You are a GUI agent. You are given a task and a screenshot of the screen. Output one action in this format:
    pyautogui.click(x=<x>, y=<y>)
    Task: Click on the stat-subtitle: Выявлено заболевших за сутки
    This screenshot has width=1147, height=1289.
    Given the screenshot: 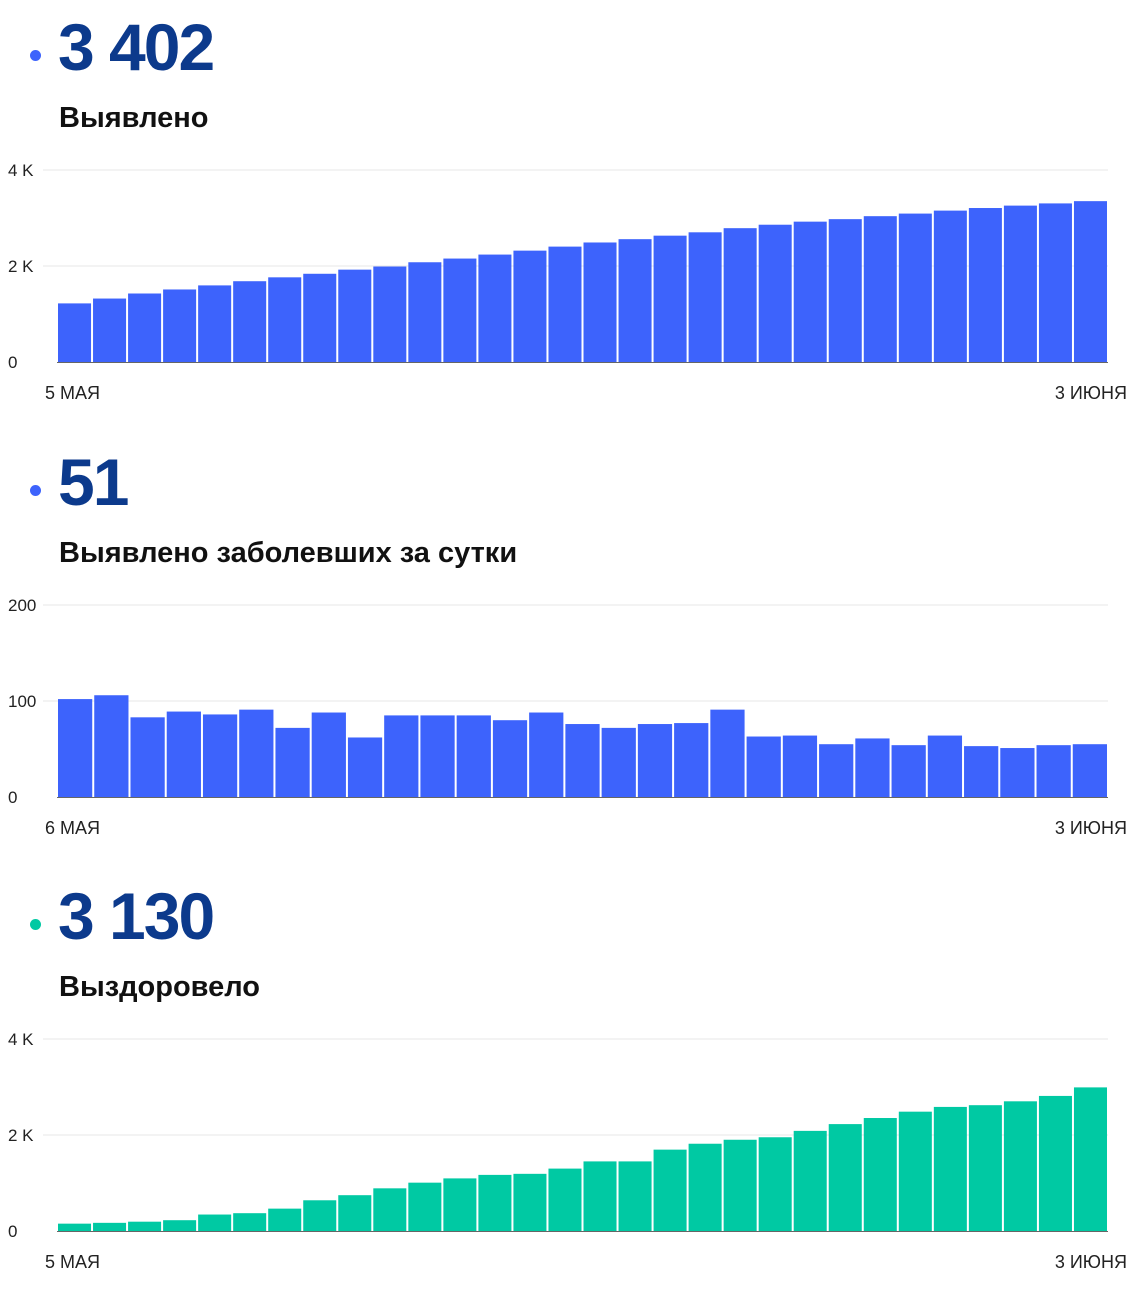 What is the action you would take?
    pyautogui.click(x=288, y=553)
    